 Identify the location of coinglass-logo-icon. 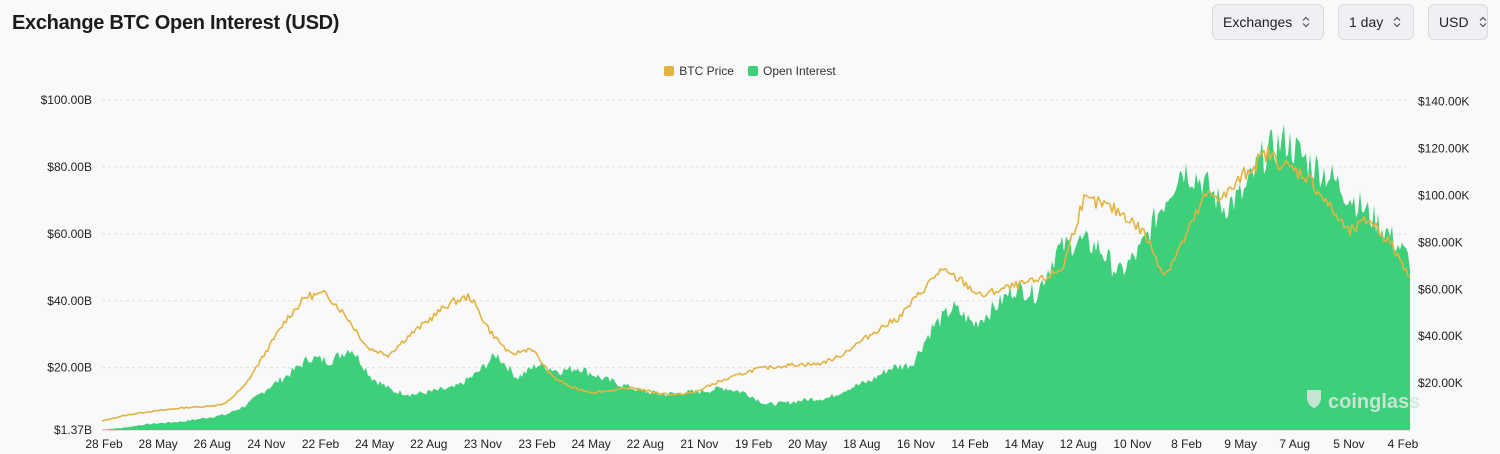
(1314, 402).